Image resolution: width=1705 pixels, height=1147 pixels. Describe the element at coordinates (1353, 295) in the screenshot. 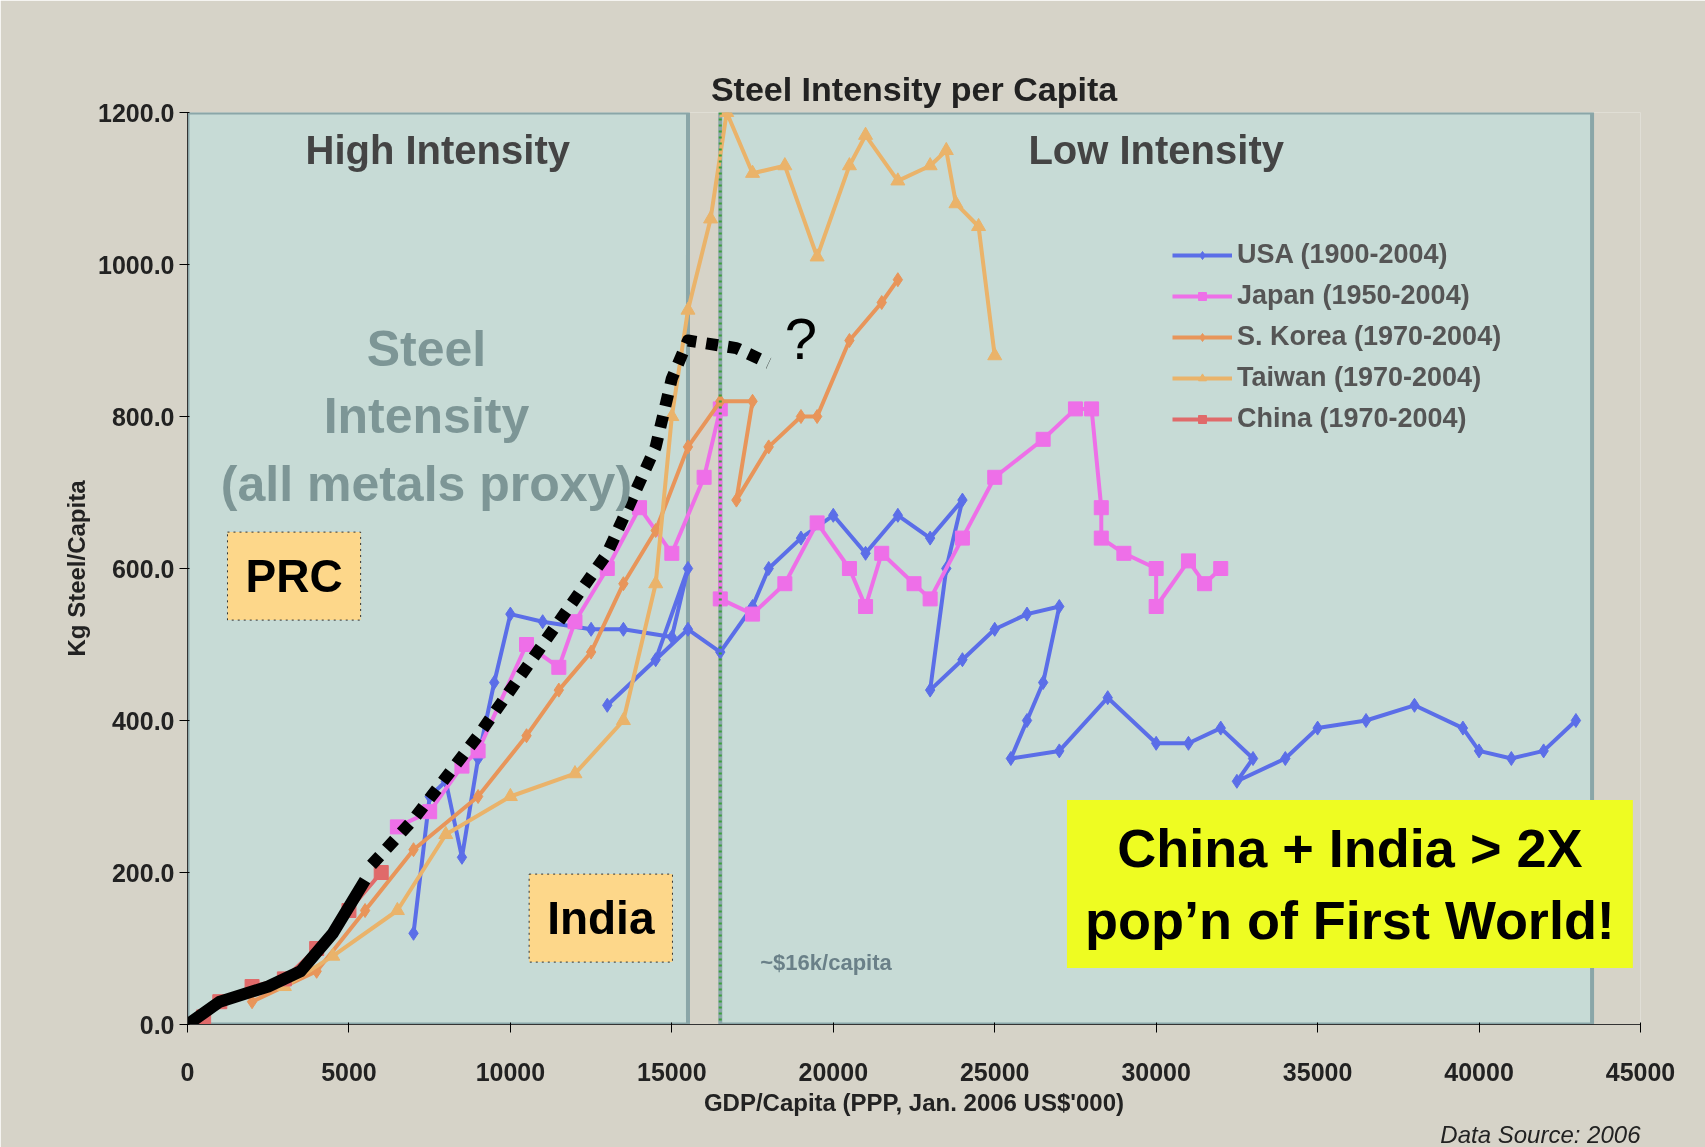

I see `legend-label: Japan (1950-2004)` at that location.